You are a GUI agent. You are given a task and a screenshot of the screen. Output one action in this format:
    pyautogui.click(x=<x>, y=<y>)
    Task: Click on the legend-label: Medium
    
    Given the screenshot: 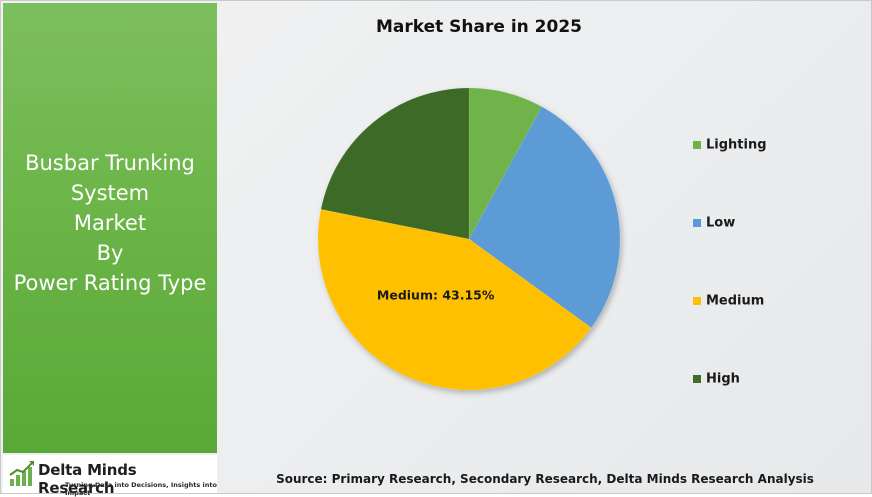 What is the action you would take?
    pyautogui.click(x=735, y=301)
    